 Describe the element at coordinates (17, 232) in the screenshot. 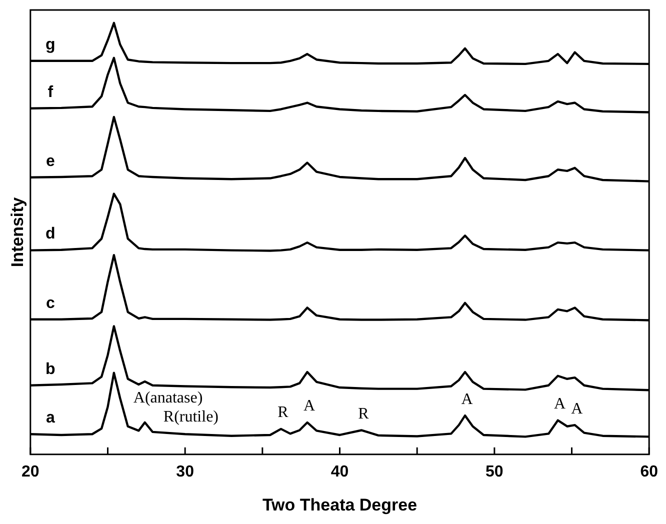

I see `y-axis-title: Intensity` at that location.